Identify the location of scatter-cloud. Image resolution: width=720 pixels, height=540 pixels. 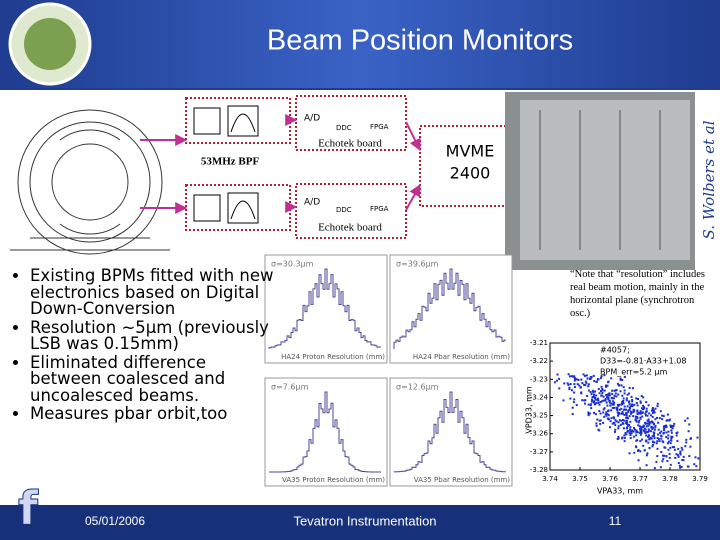
(626, 421).